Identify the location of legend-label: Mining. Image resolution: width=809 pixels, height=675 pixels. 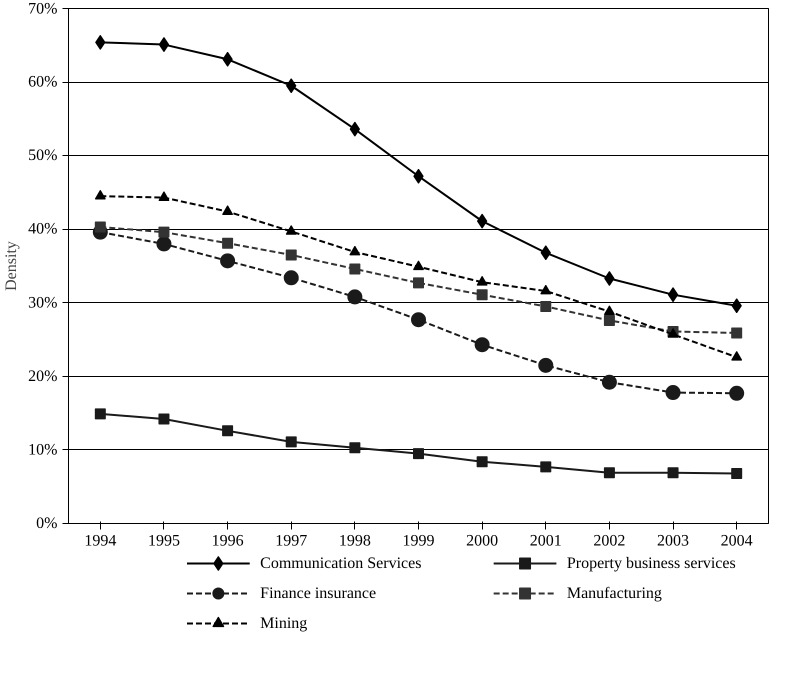
(284, 623).